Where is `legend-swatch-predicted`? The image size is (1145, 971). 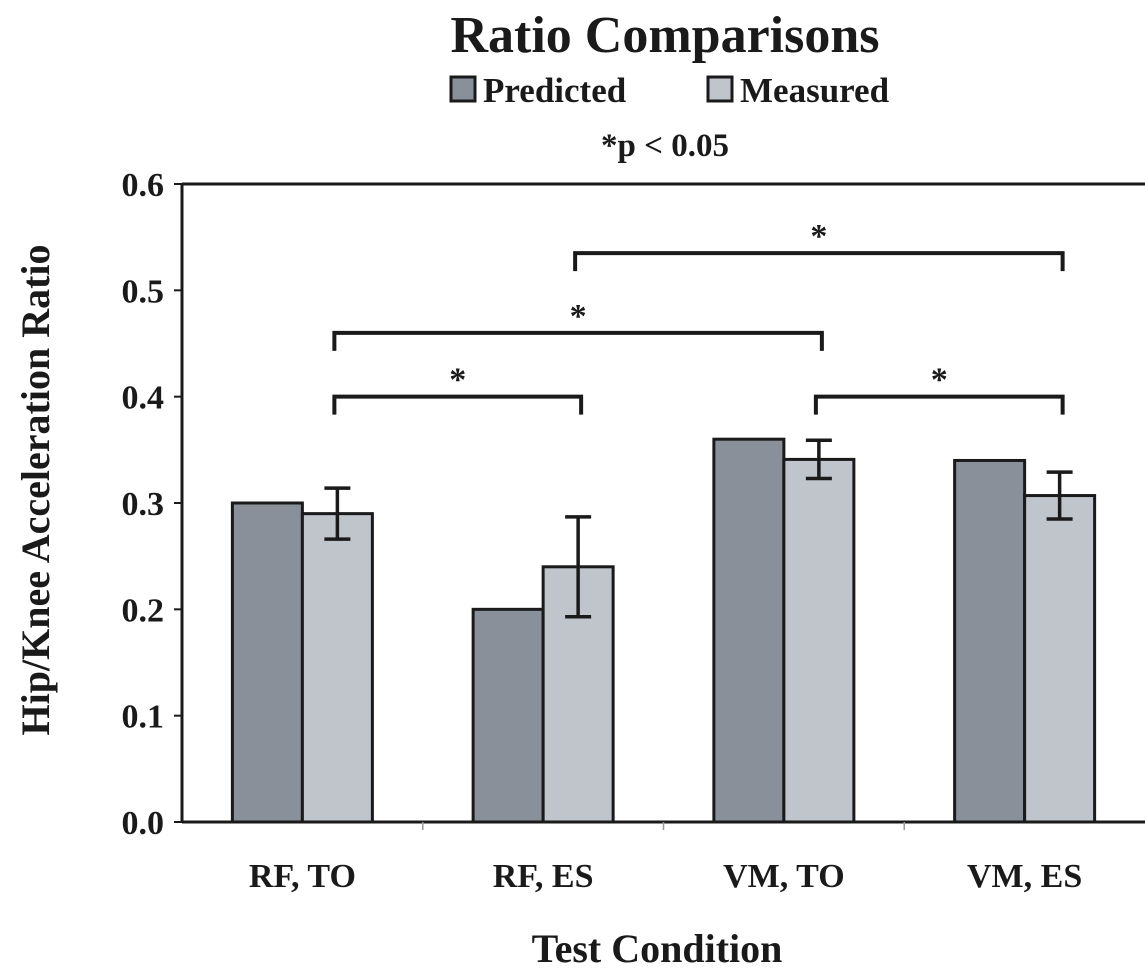
legend-swatch-predicted is located at coordinates (463, 89).